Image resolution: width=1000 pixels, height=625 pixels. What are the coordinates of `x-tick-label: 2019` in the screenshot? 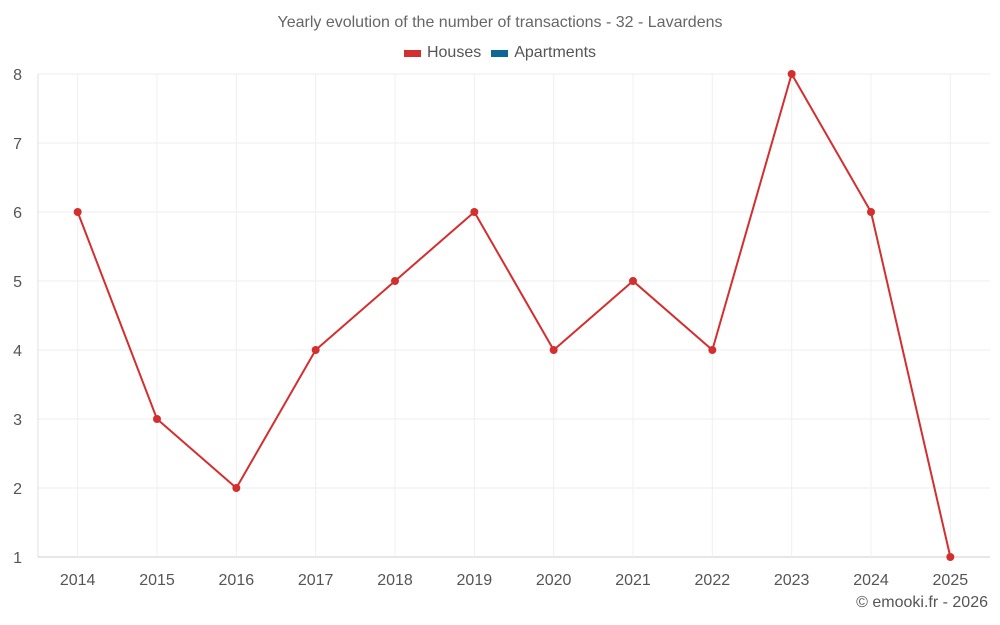 It's located at (475, 580).